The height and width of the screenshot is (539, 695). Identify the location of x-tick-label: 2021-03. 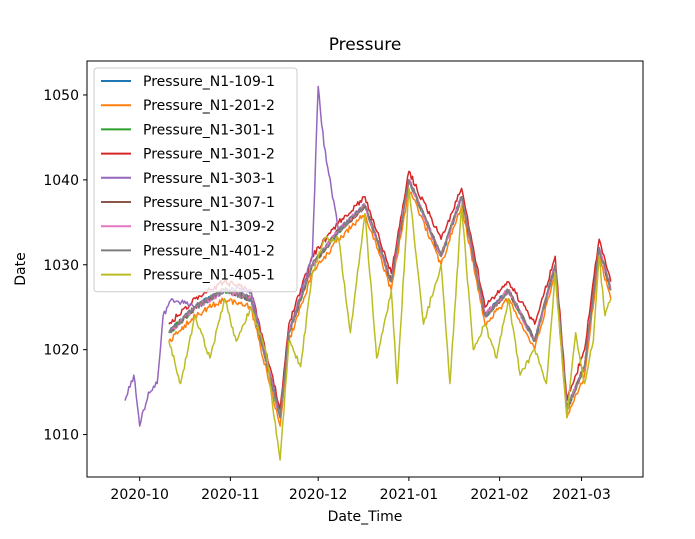
(581, 495).